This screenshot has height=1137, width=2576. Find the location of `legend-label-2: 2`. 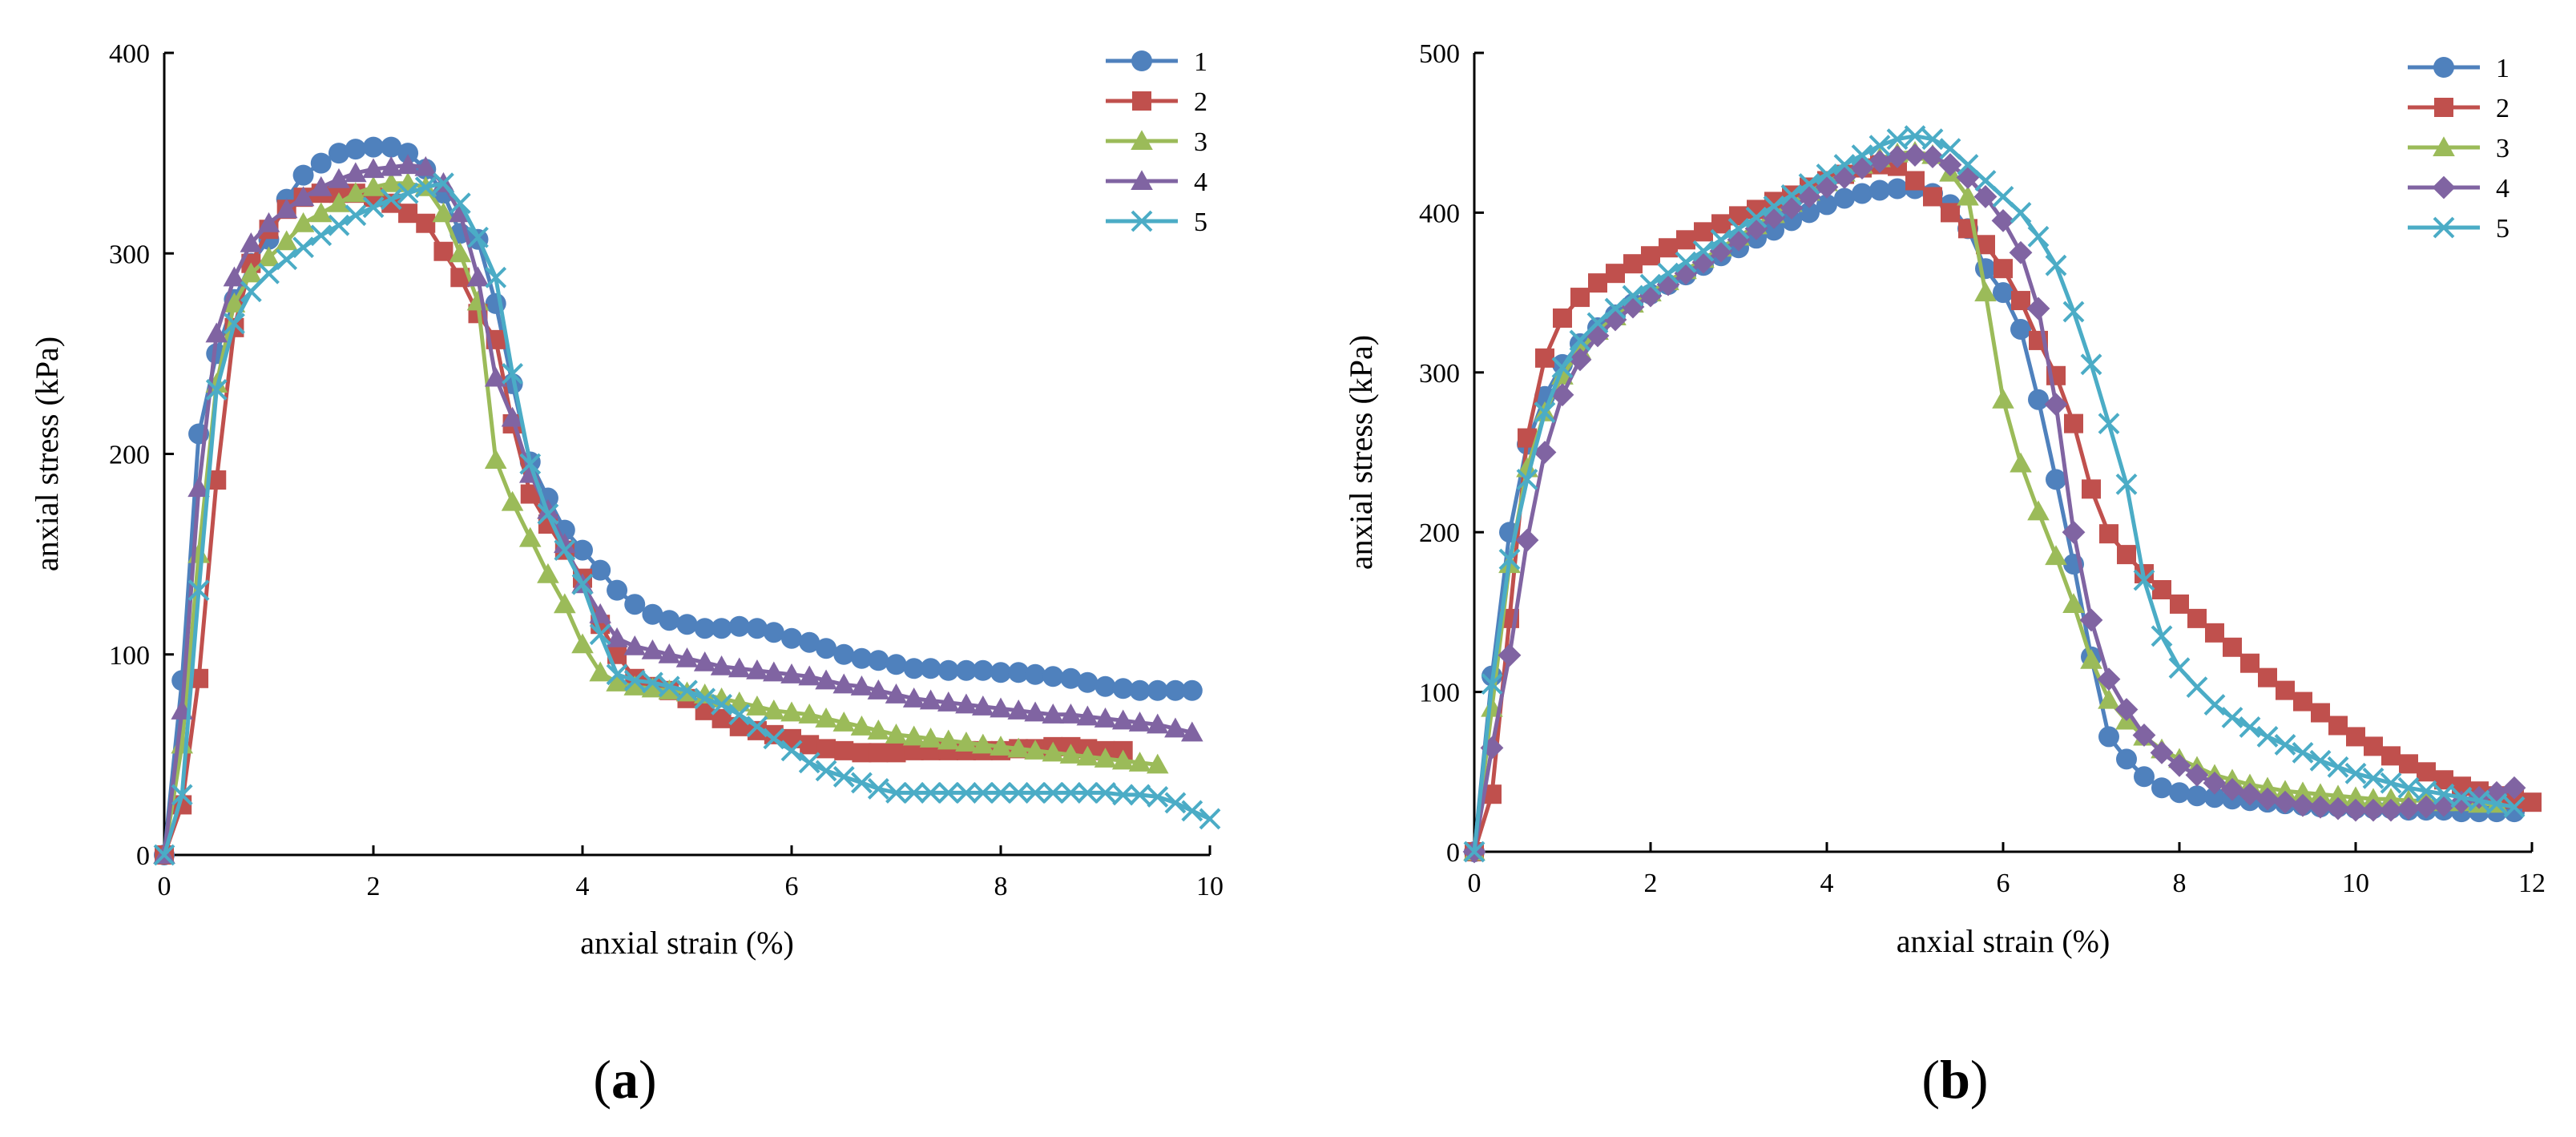

legend-label-2: 2 is located at coordinates (2502, 108).